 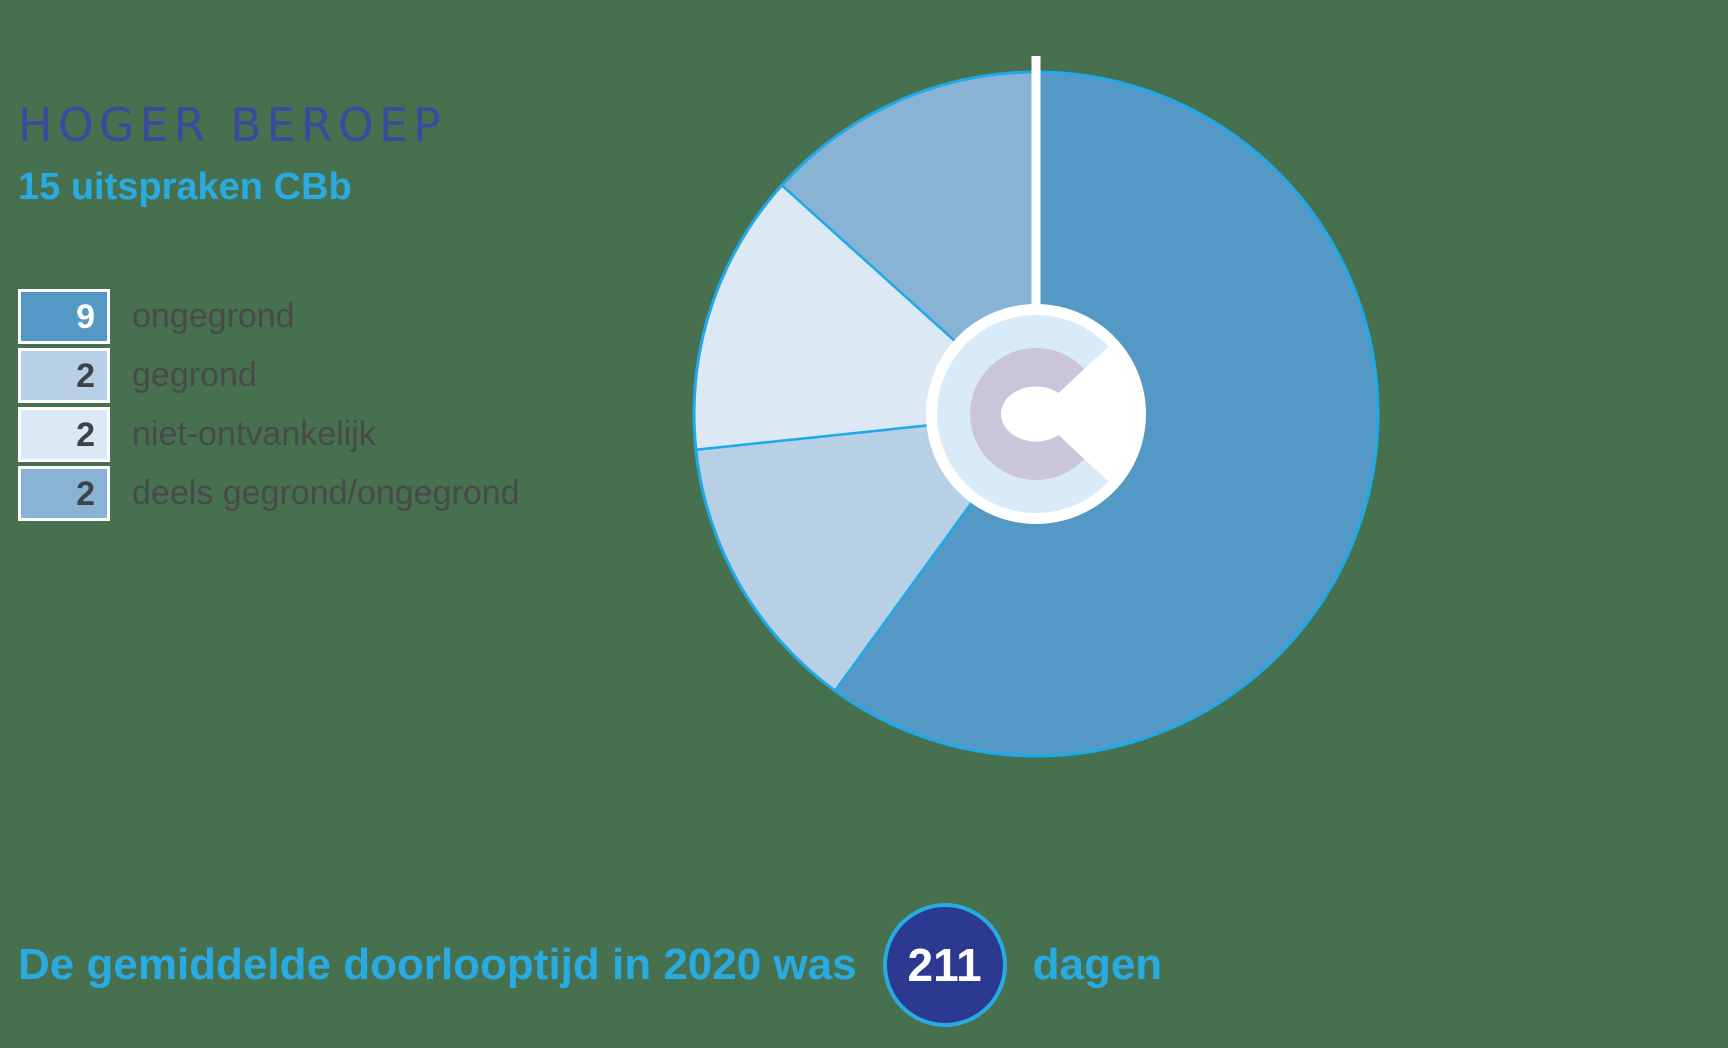 What do you see at coordinates (64, 434) in the screenshot?
I see `legend-swatch-niet-ontvankelijk: 2` at bounding box center [64, 434].